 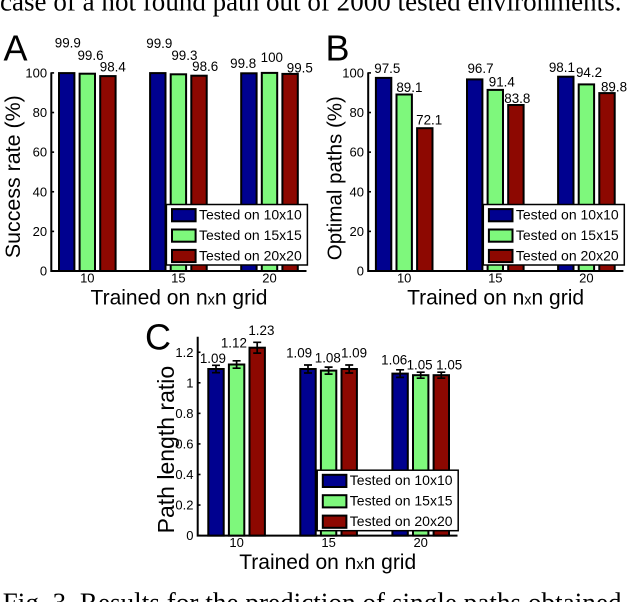 What do you see at coordinates (480, 68) in the screenshot?
I see `svg-text: 96.7` at bounding box center [480, 68].